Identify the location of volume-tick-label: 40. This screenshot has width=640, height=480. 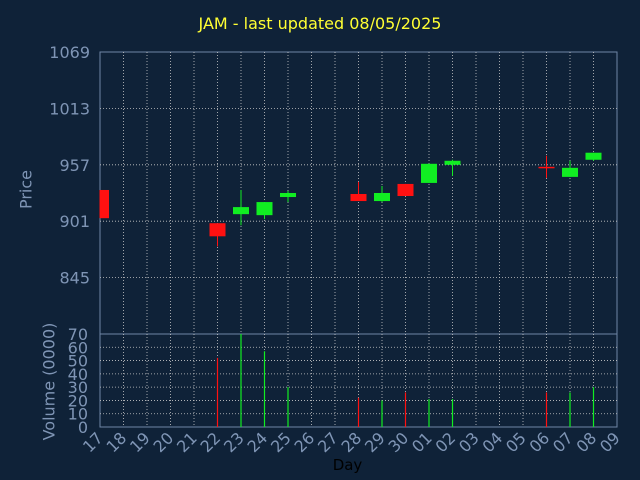
(78, 374).